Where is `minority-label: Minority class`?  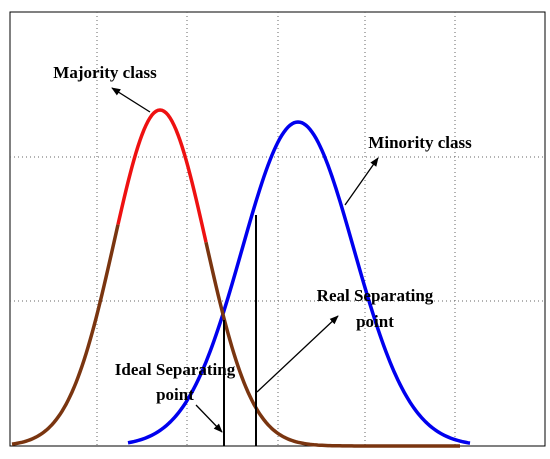 minority-label: Minority class is located at coordinates (420, 142).